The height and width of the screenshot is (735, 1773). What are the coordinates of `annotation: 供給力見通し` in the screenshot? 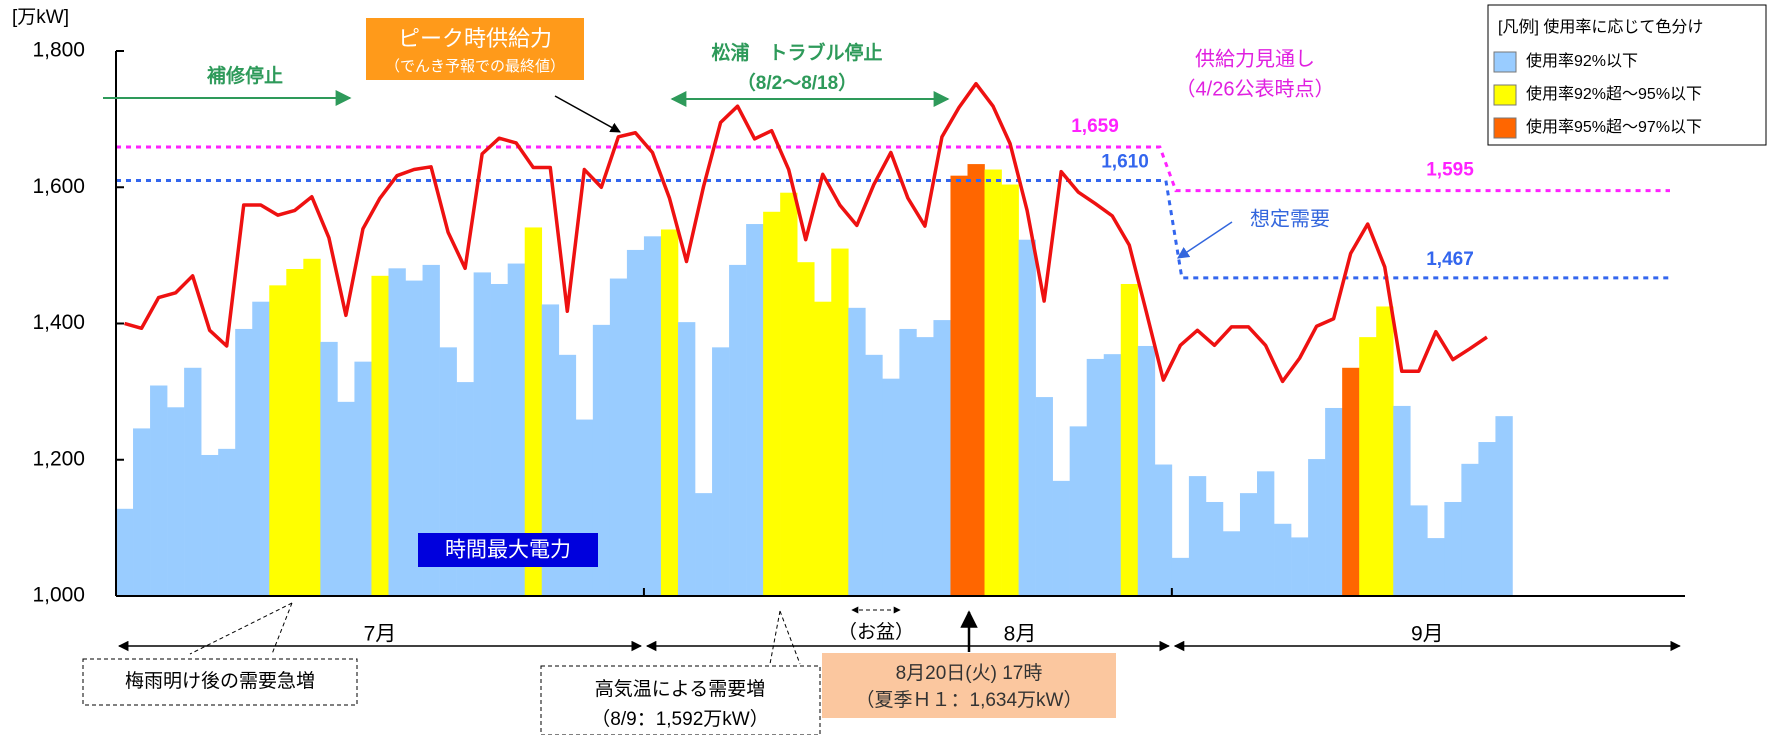 It's located at (1255, 58).